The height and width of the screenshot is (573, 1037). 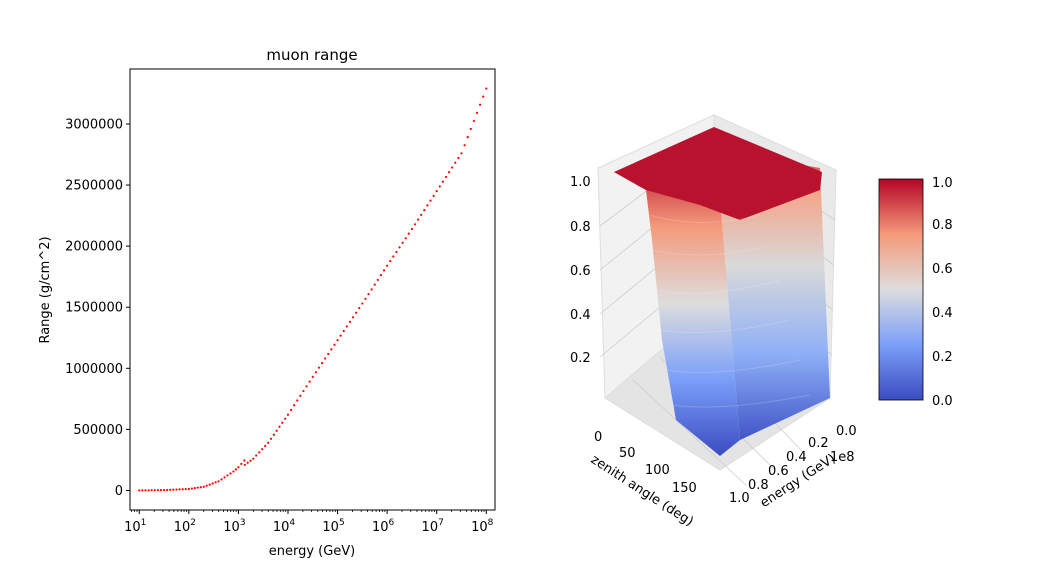 What do you see at coordinates (942, 313) in the screenshot?
I see `colorbar-tick: 0.4` at bounding box center [942, 313].